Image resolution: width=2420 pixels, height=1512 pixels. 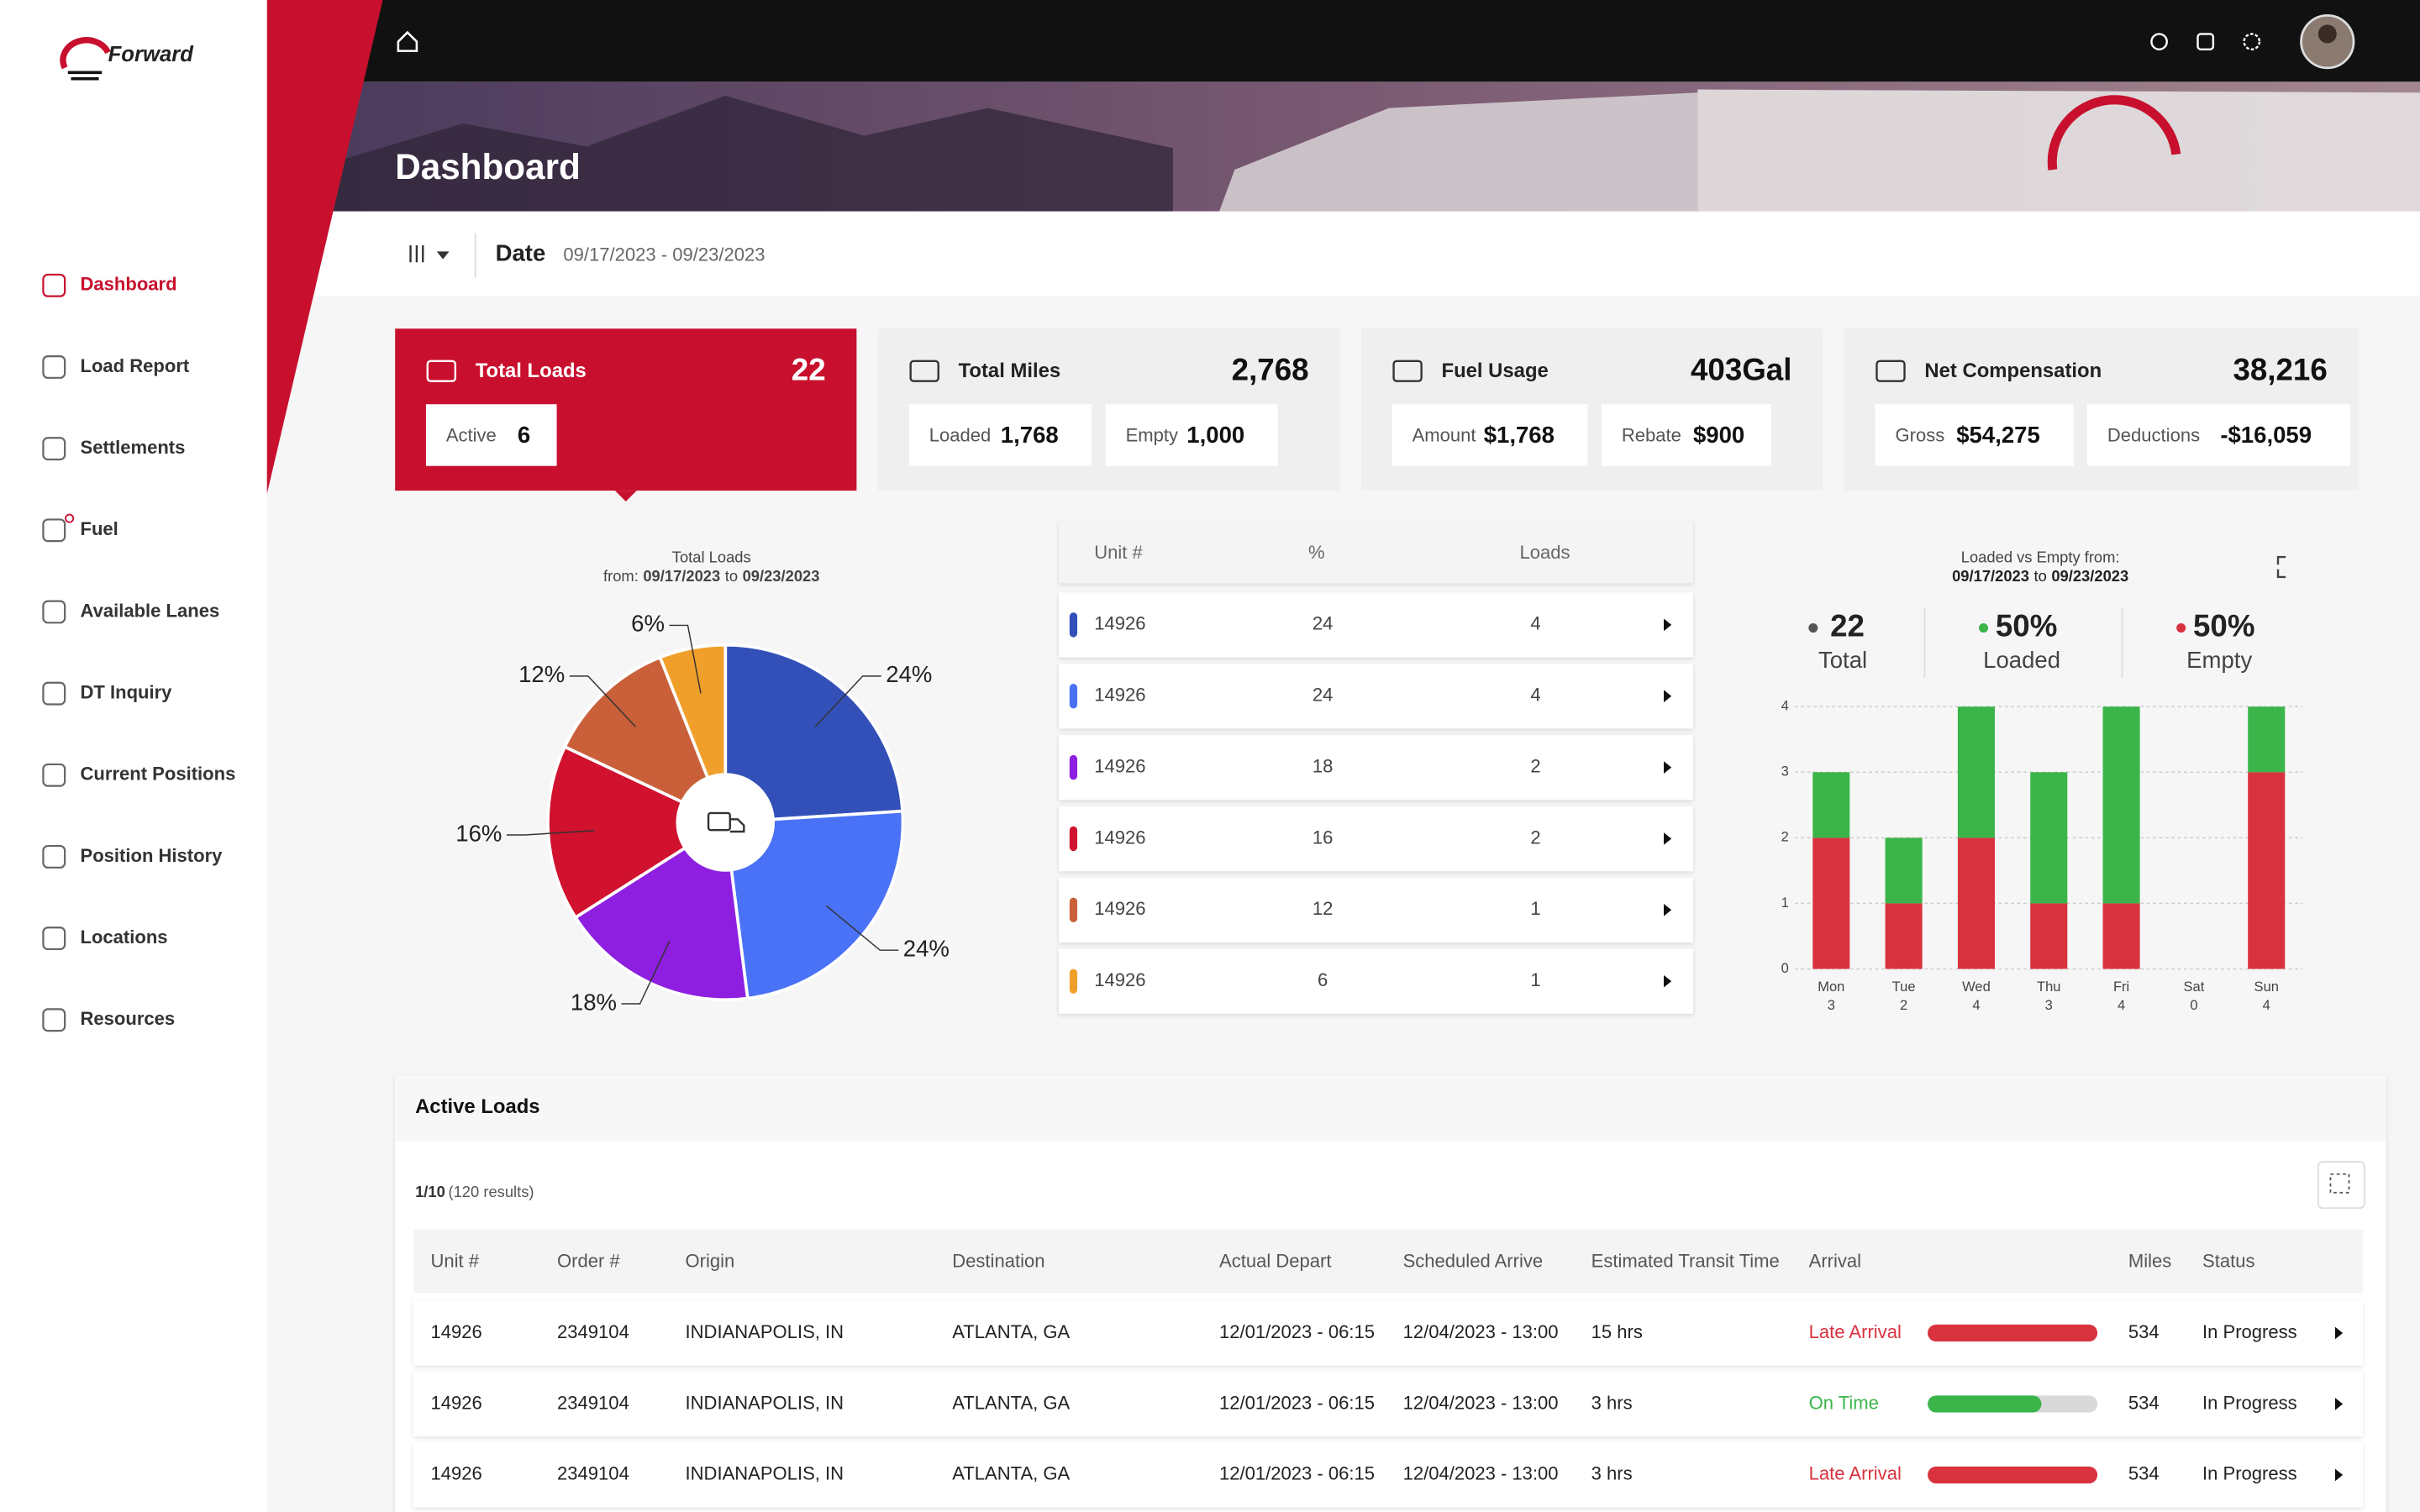 What do you see at coordinates (2280, 369) in the screenshot?
I see `card-value: 38,216` at bounding box center [2280, 369].